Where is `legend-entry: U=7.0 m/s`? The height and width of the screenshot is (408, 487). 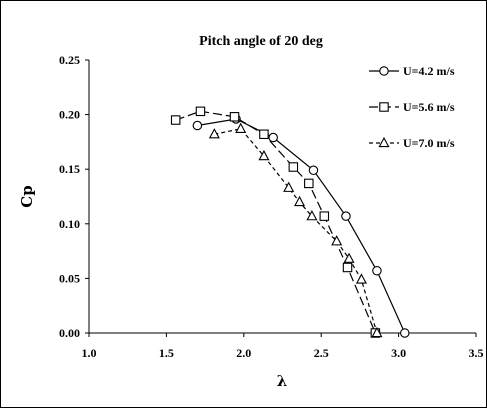 legend-entry: U=7.0 m/s is located at coordinates (412, 143).